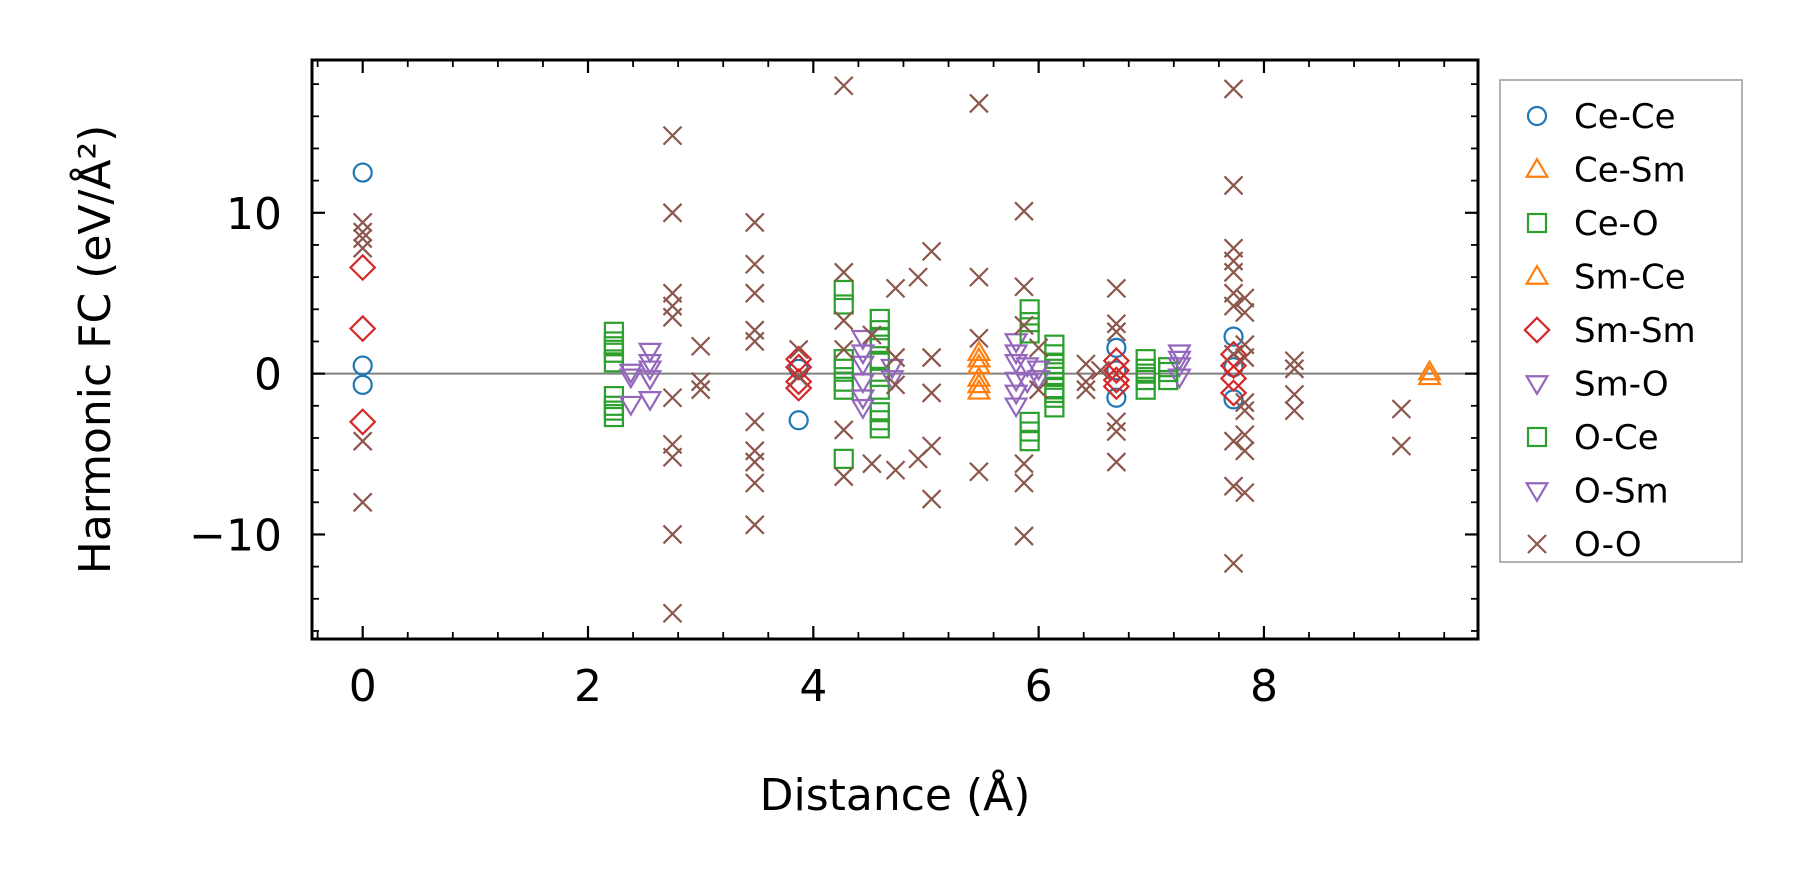 The image size is (1795, 887). What do you see at coordinates (1537, 493) in the screenshot?
I see `legend-marker-o-sm` at bounding box center [1537, 493].